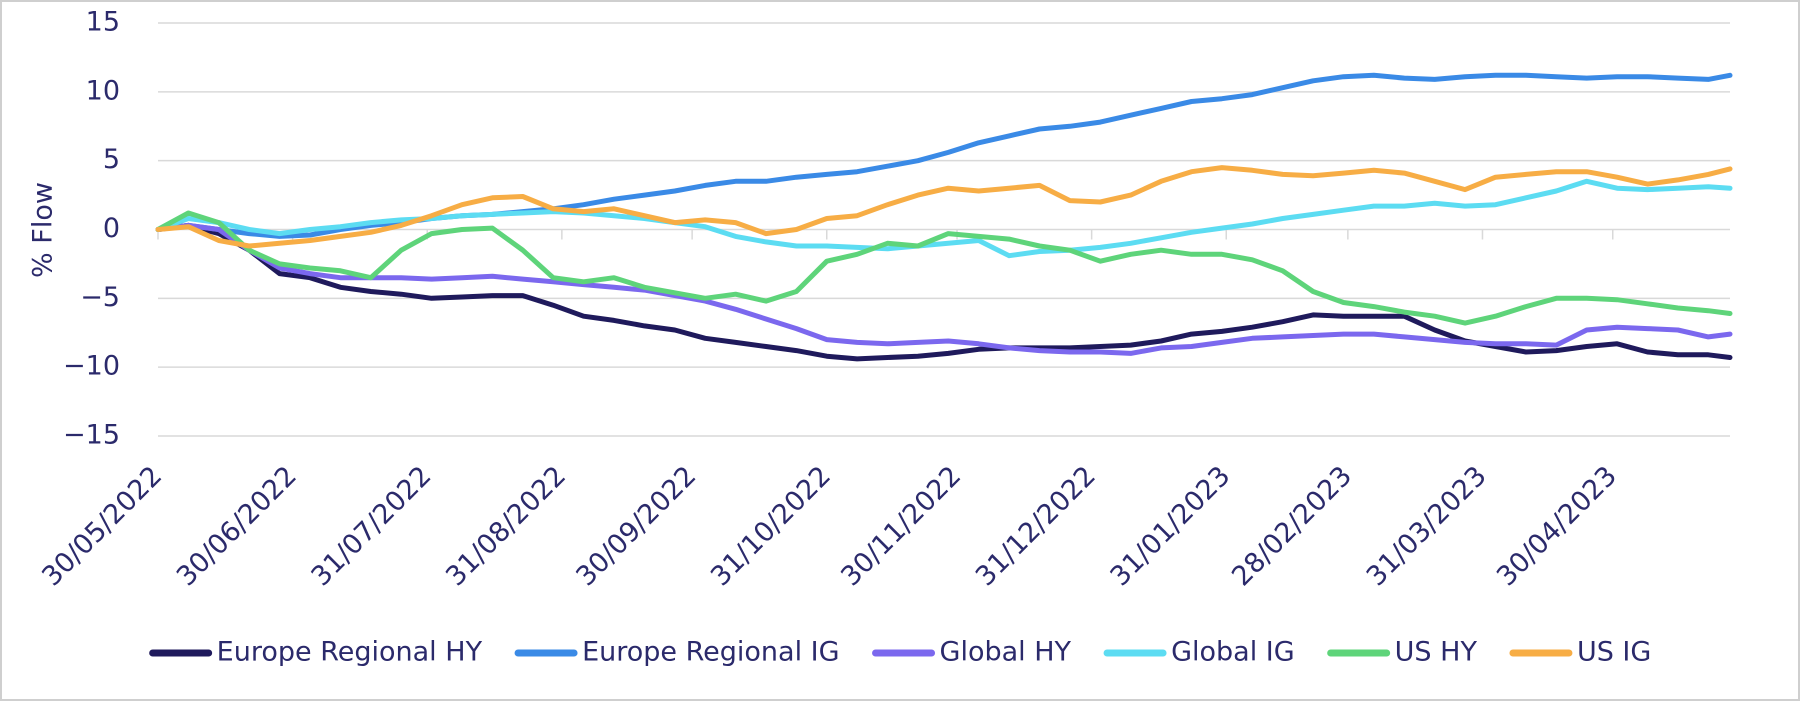 The image size is (1800, 701). What do you see at coordinates (1006, 652) in the screenshot?
I see `legend-label: Global HY` at bounding box center [1006, 652].